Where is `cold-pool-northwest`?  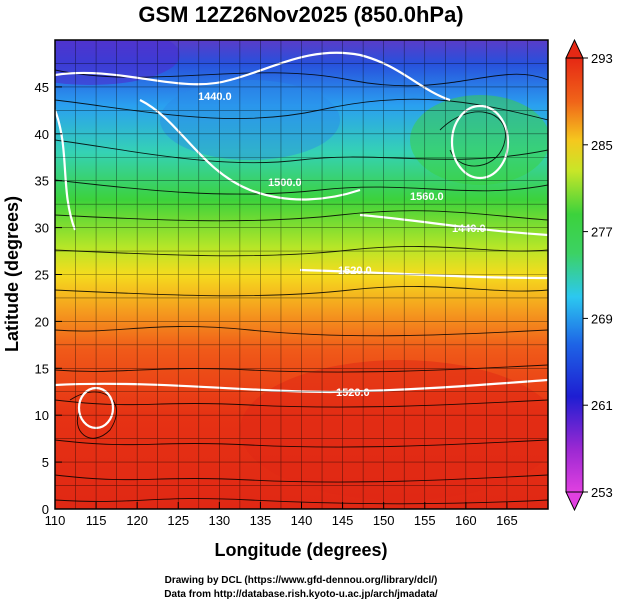 cold-pool-northwest is located at coordinates (117, 62).